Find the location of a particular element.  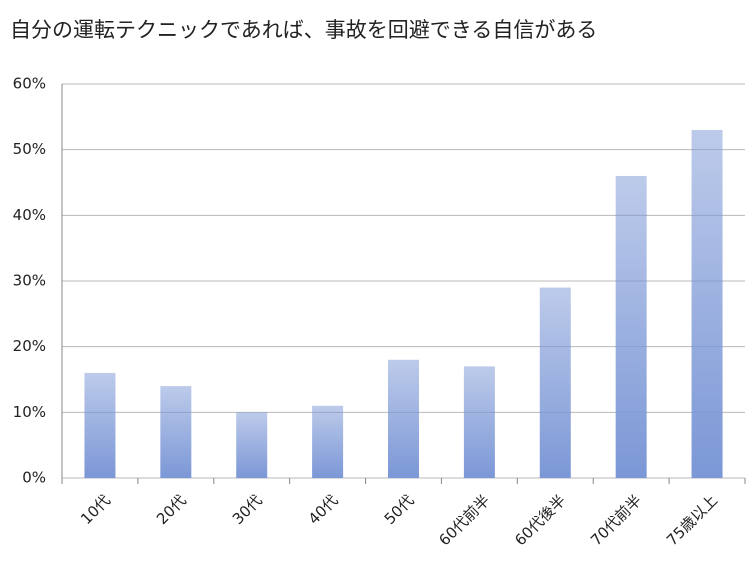

y-tick-label: 60% is located at coordinates (29, 84).